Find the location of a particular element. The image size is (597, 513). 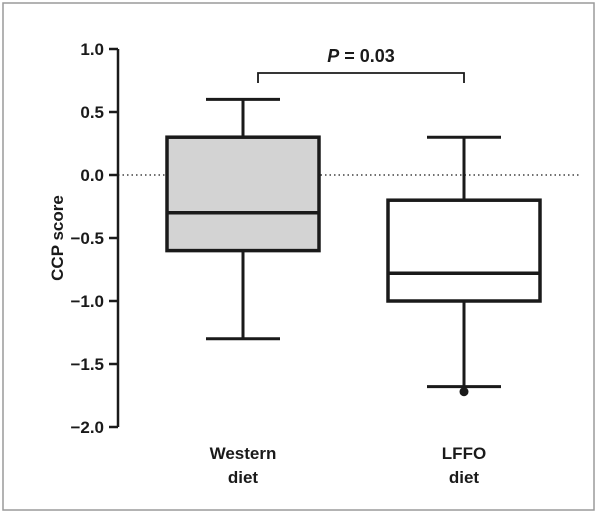

y-tick-label: −1.5 is located at coordinates (87, 364).